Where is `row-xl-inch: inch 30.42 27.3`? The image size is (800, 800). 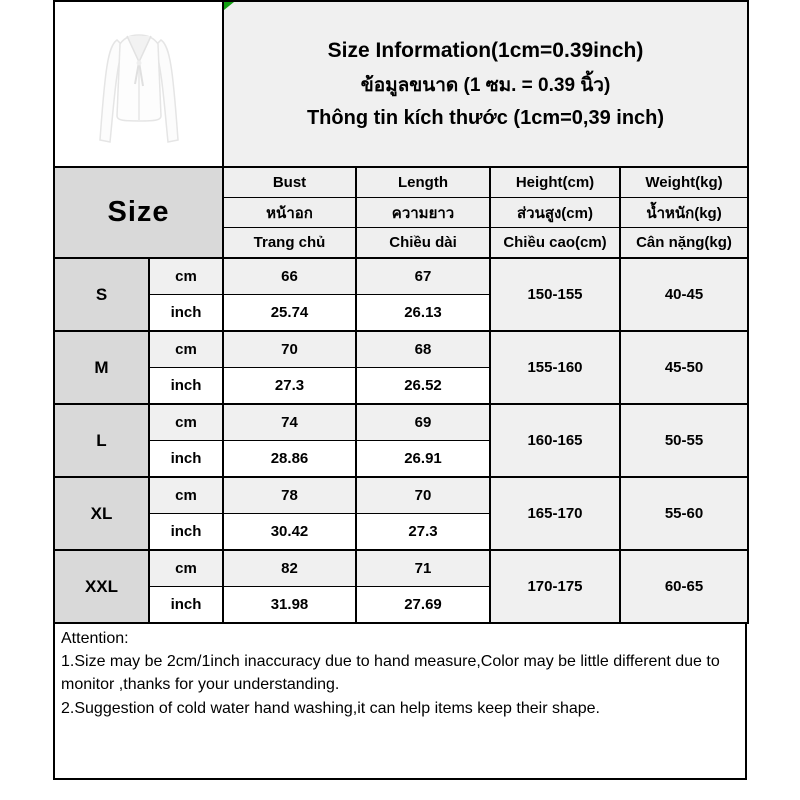
row-xl-inch: inch 30.42 27.3 is located at coordinates (401, 532).